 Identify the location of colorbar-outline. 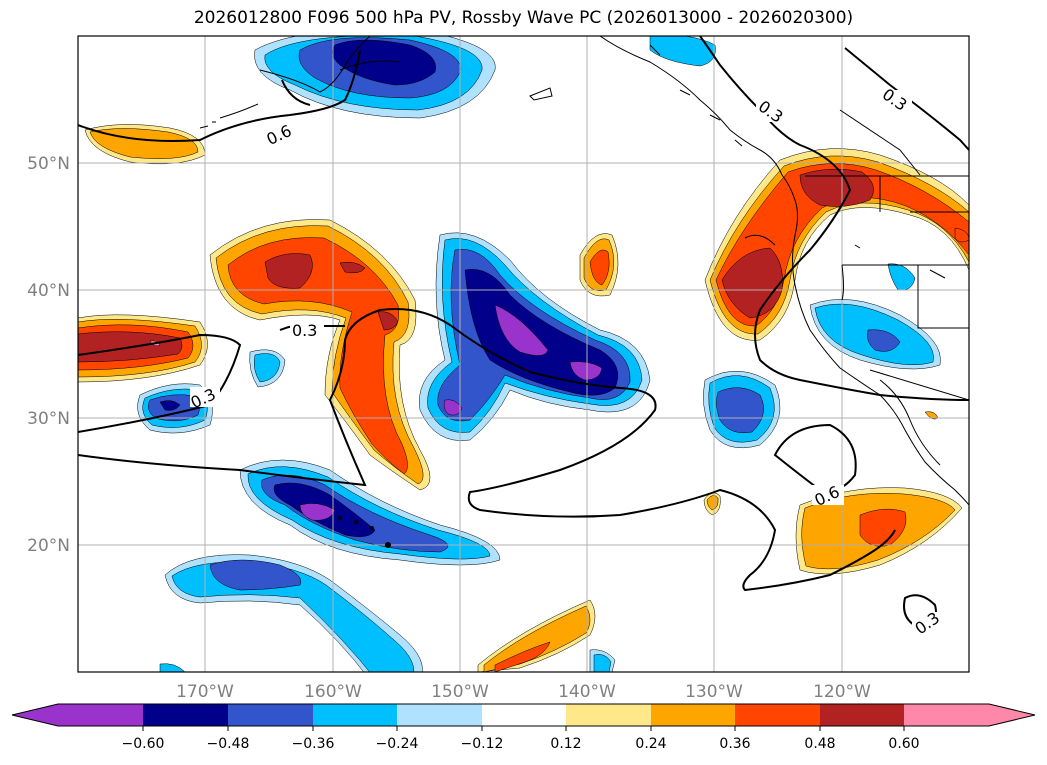
(523, 715).